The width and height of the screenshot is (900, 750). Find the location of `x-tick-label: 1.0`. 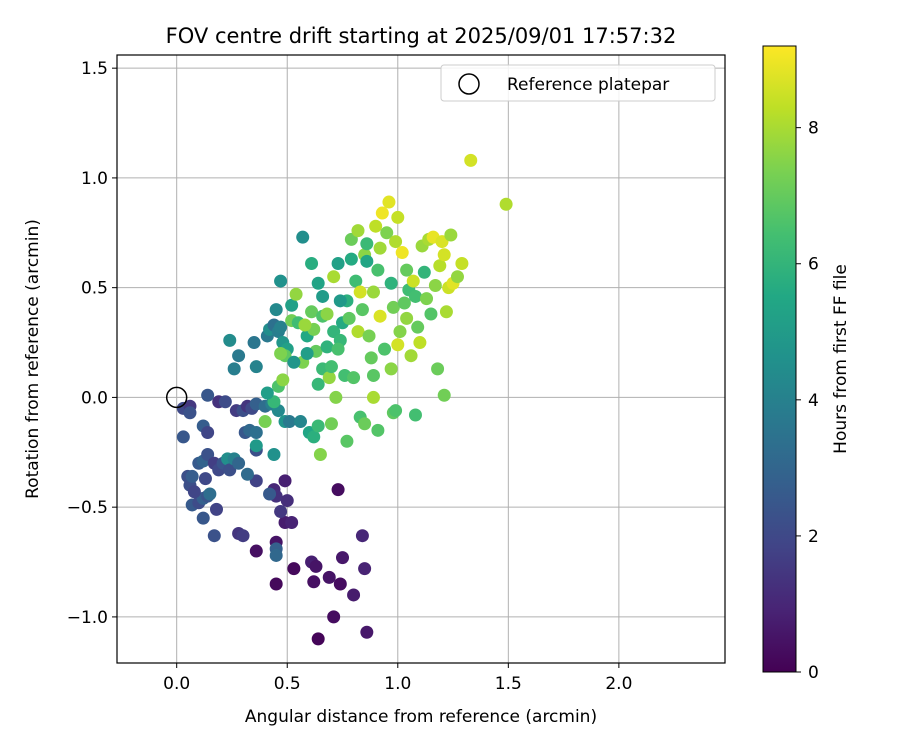

x-tick-label: 1.0 is located at coordinates (397, 684).